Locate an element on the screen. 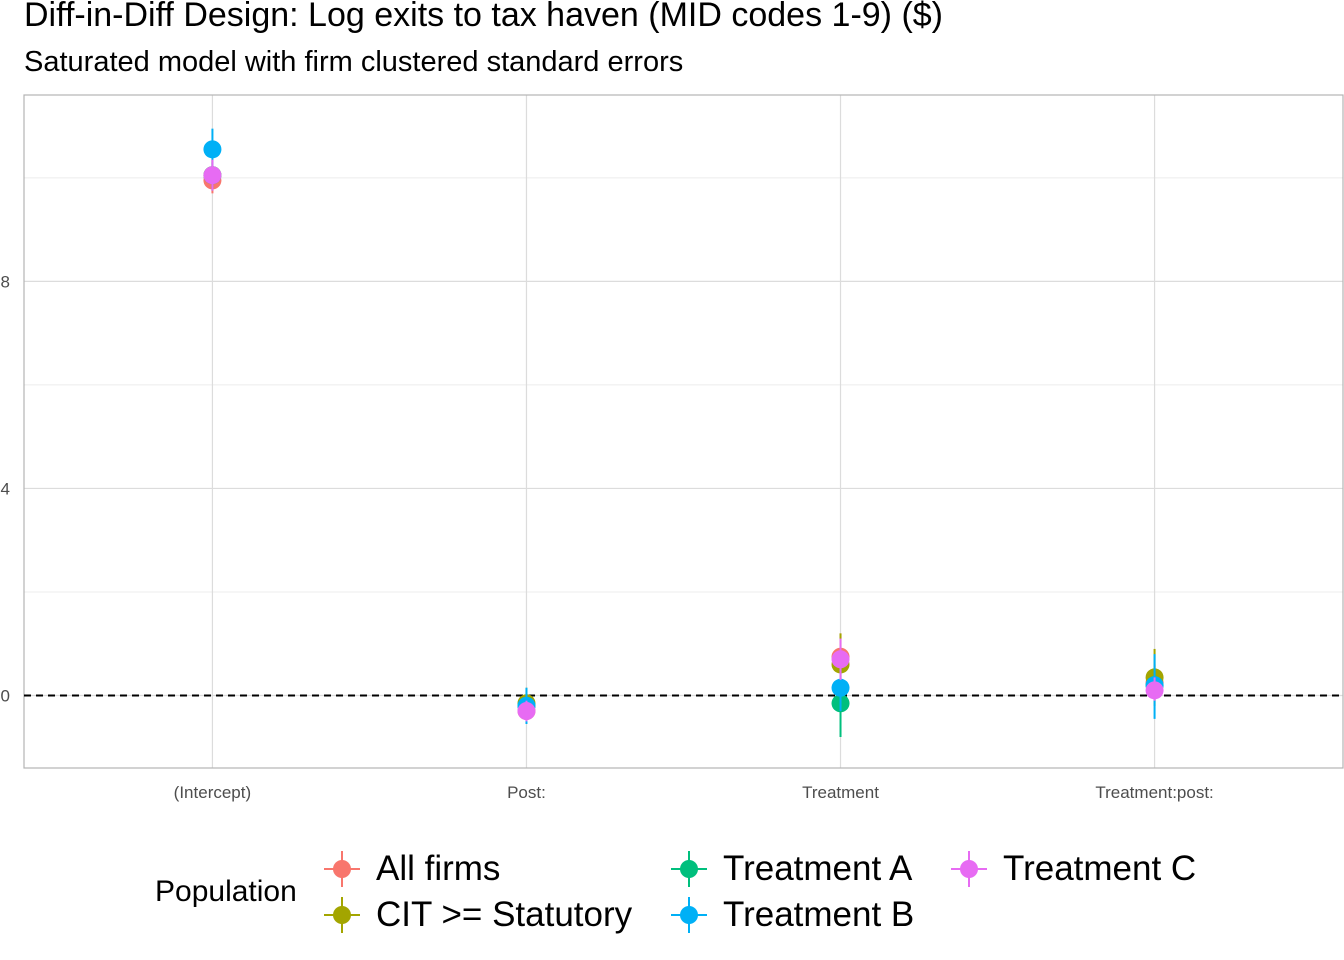 Image resolution: width=1344 pixels, height=960 pixels. legend-label: Treatment A is located at coordinates (818, 868).